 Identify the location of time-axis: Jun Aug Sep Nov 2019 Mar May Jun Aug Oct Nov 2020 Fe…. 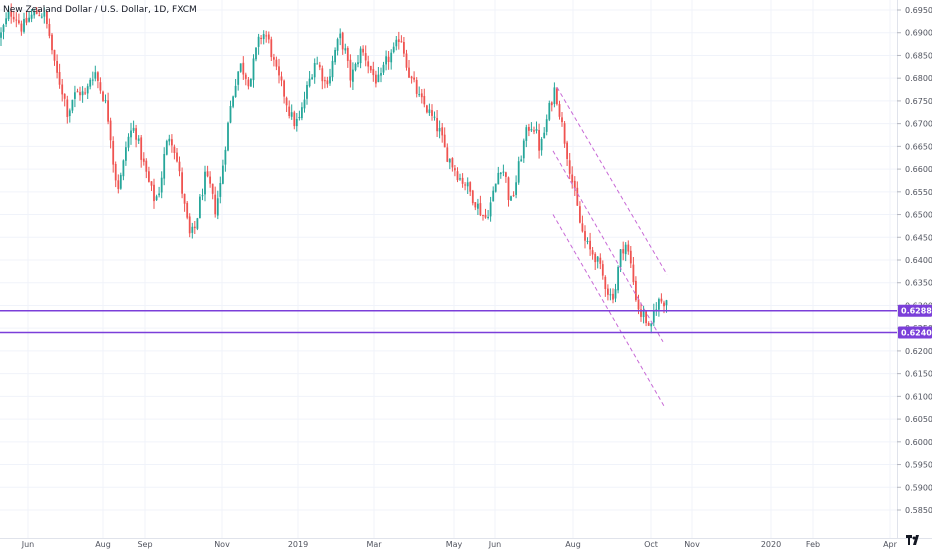
(459, 544).